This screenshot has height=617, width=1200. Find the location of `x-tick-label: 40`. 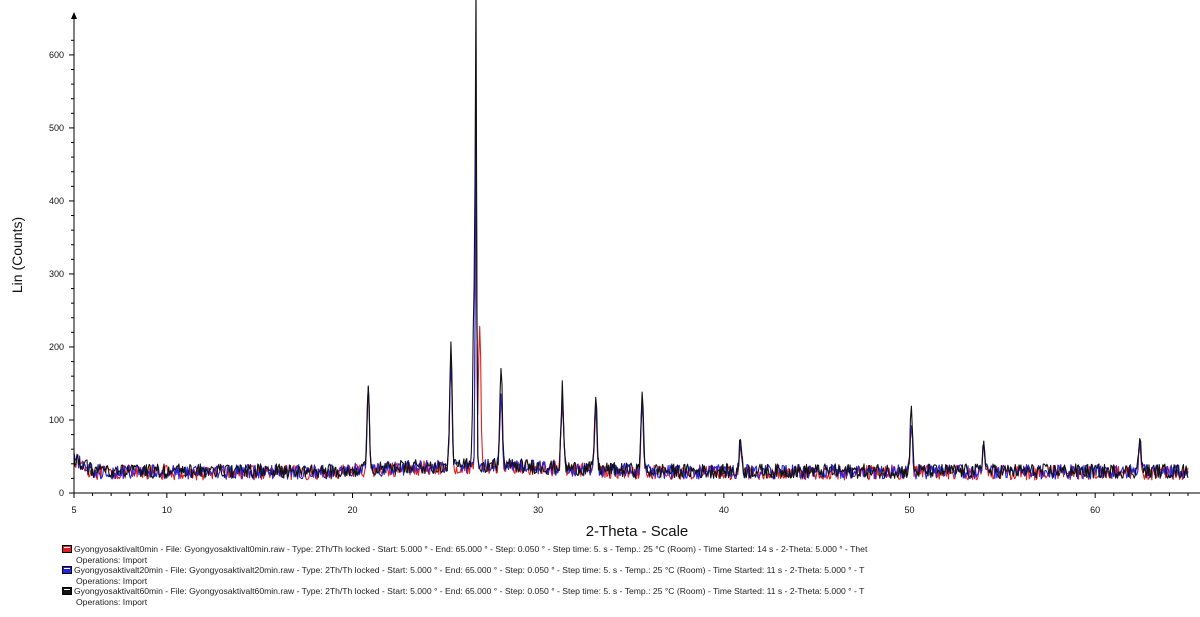

x-tick-label: 40 is located at coordinates (724, 510).